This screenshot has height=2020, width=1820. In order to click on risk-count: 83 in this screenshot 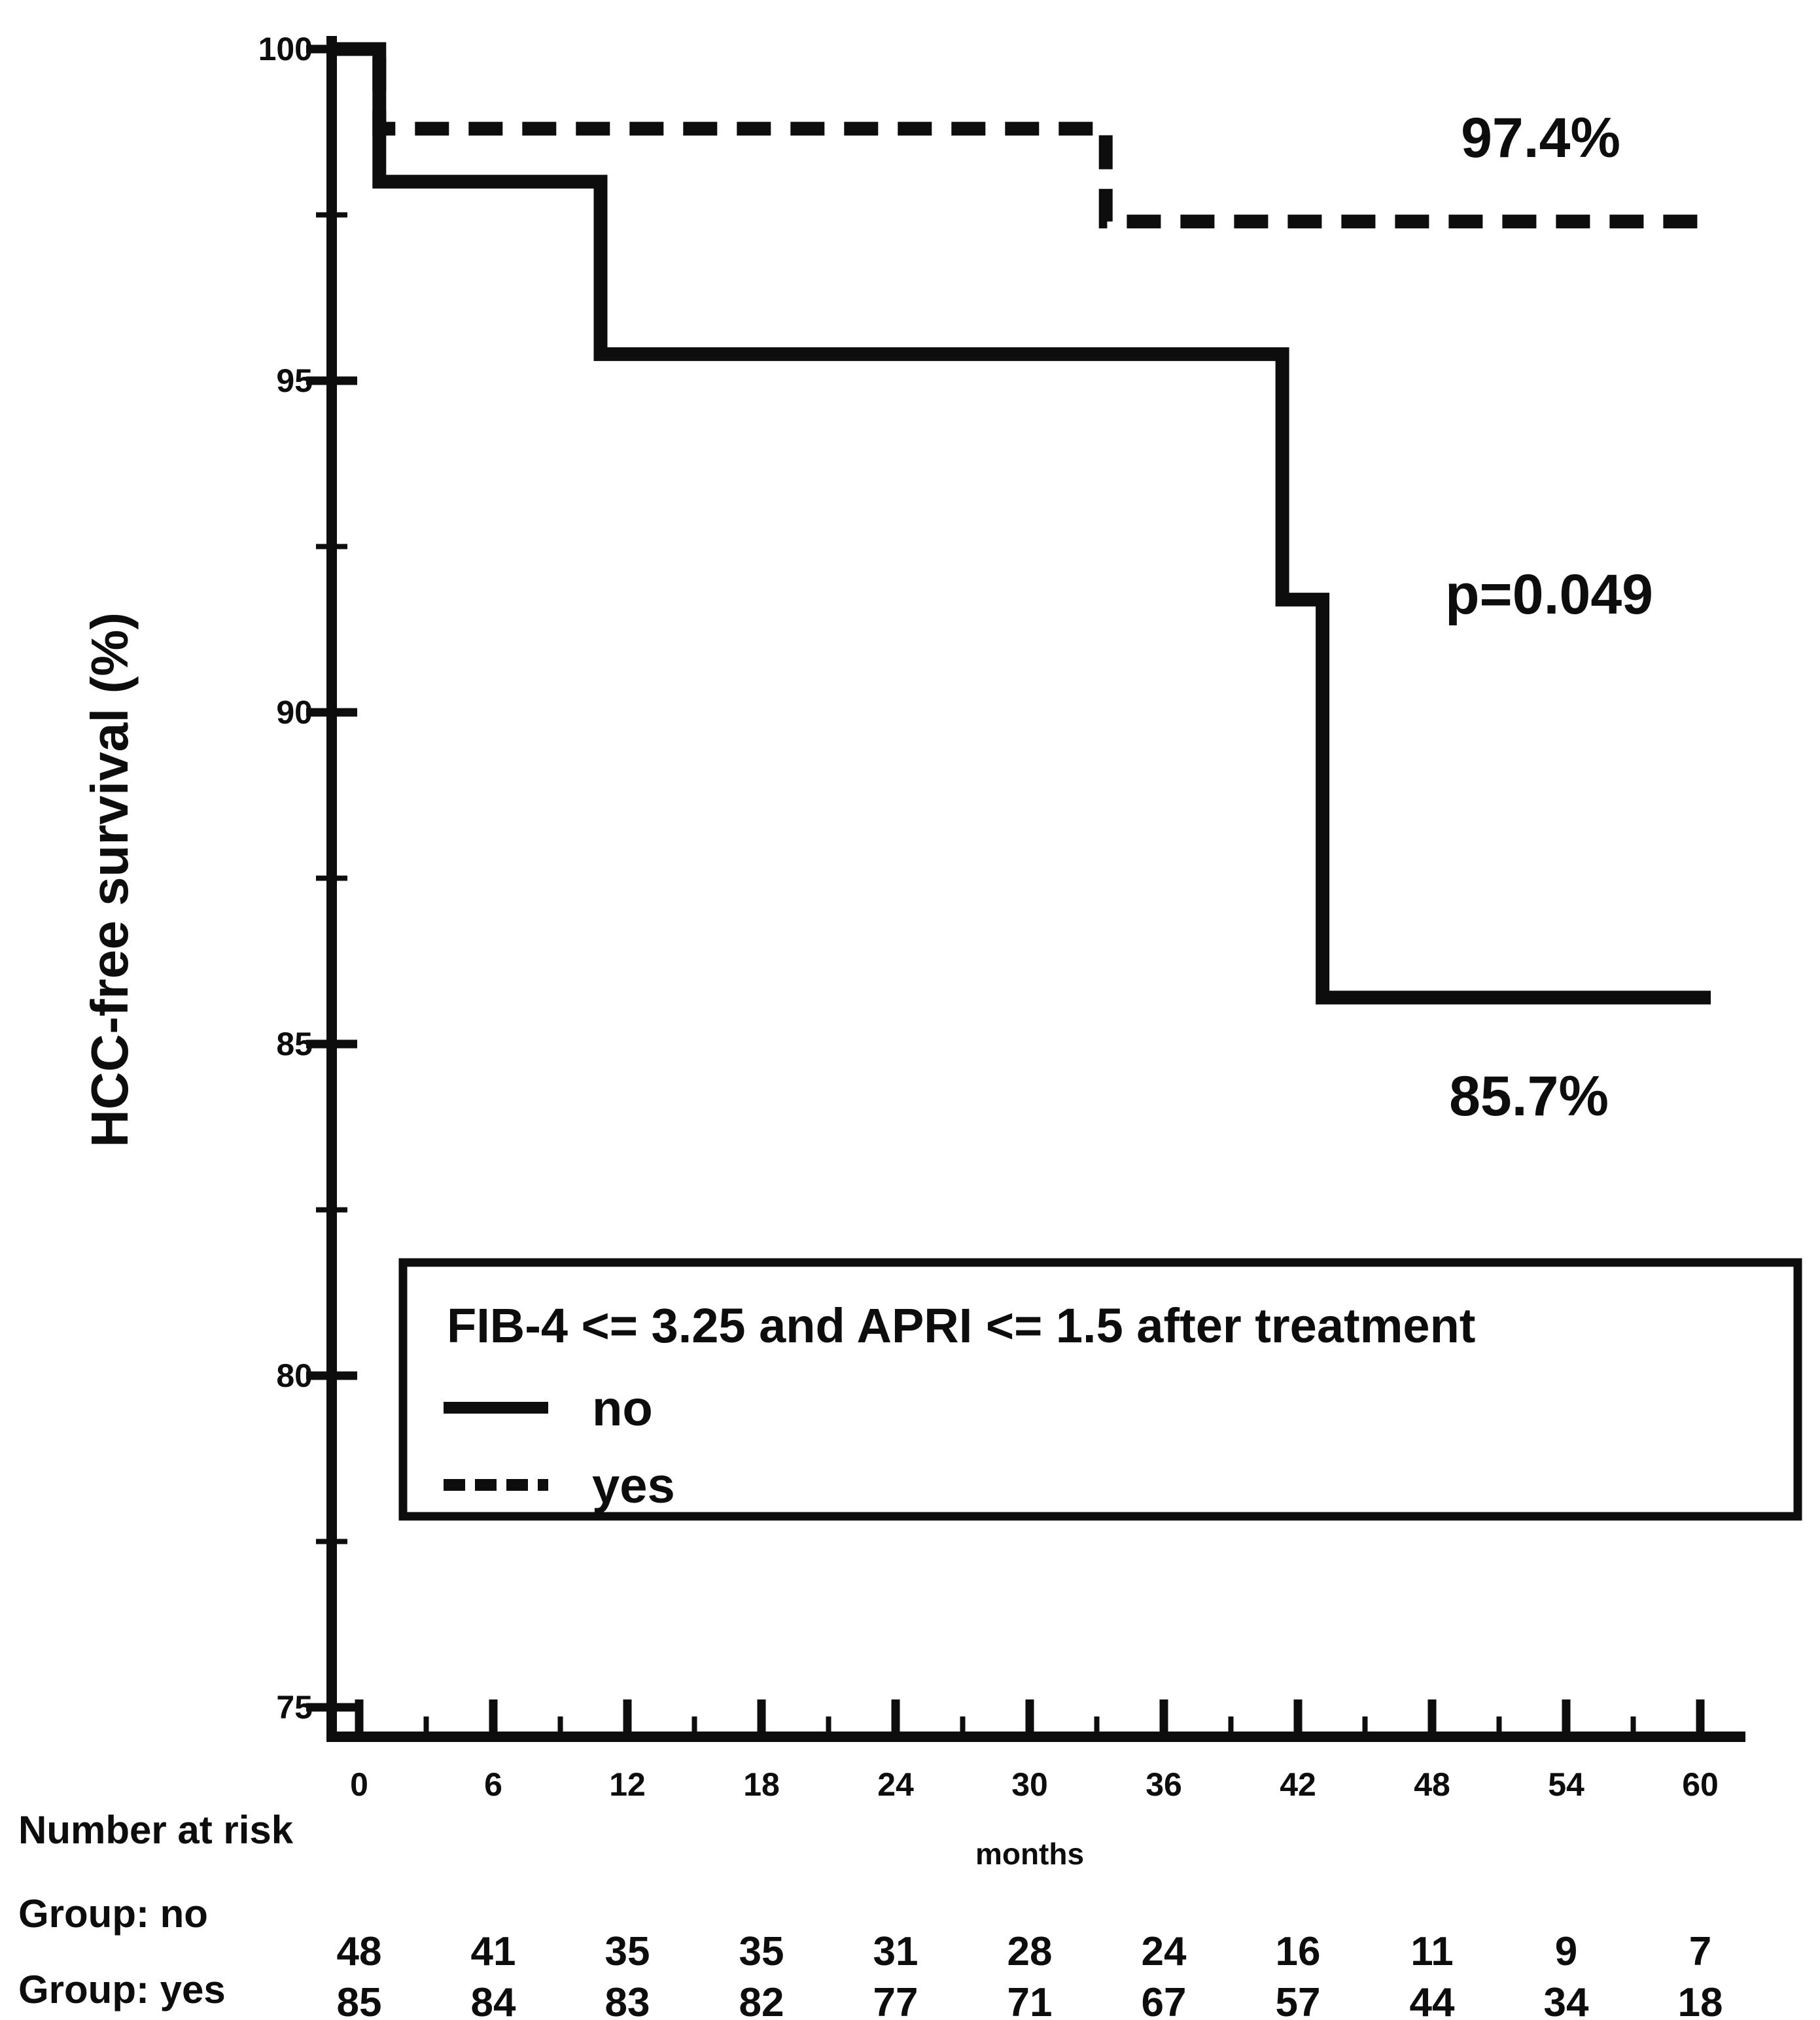, I will do `click(627, 2000)`.